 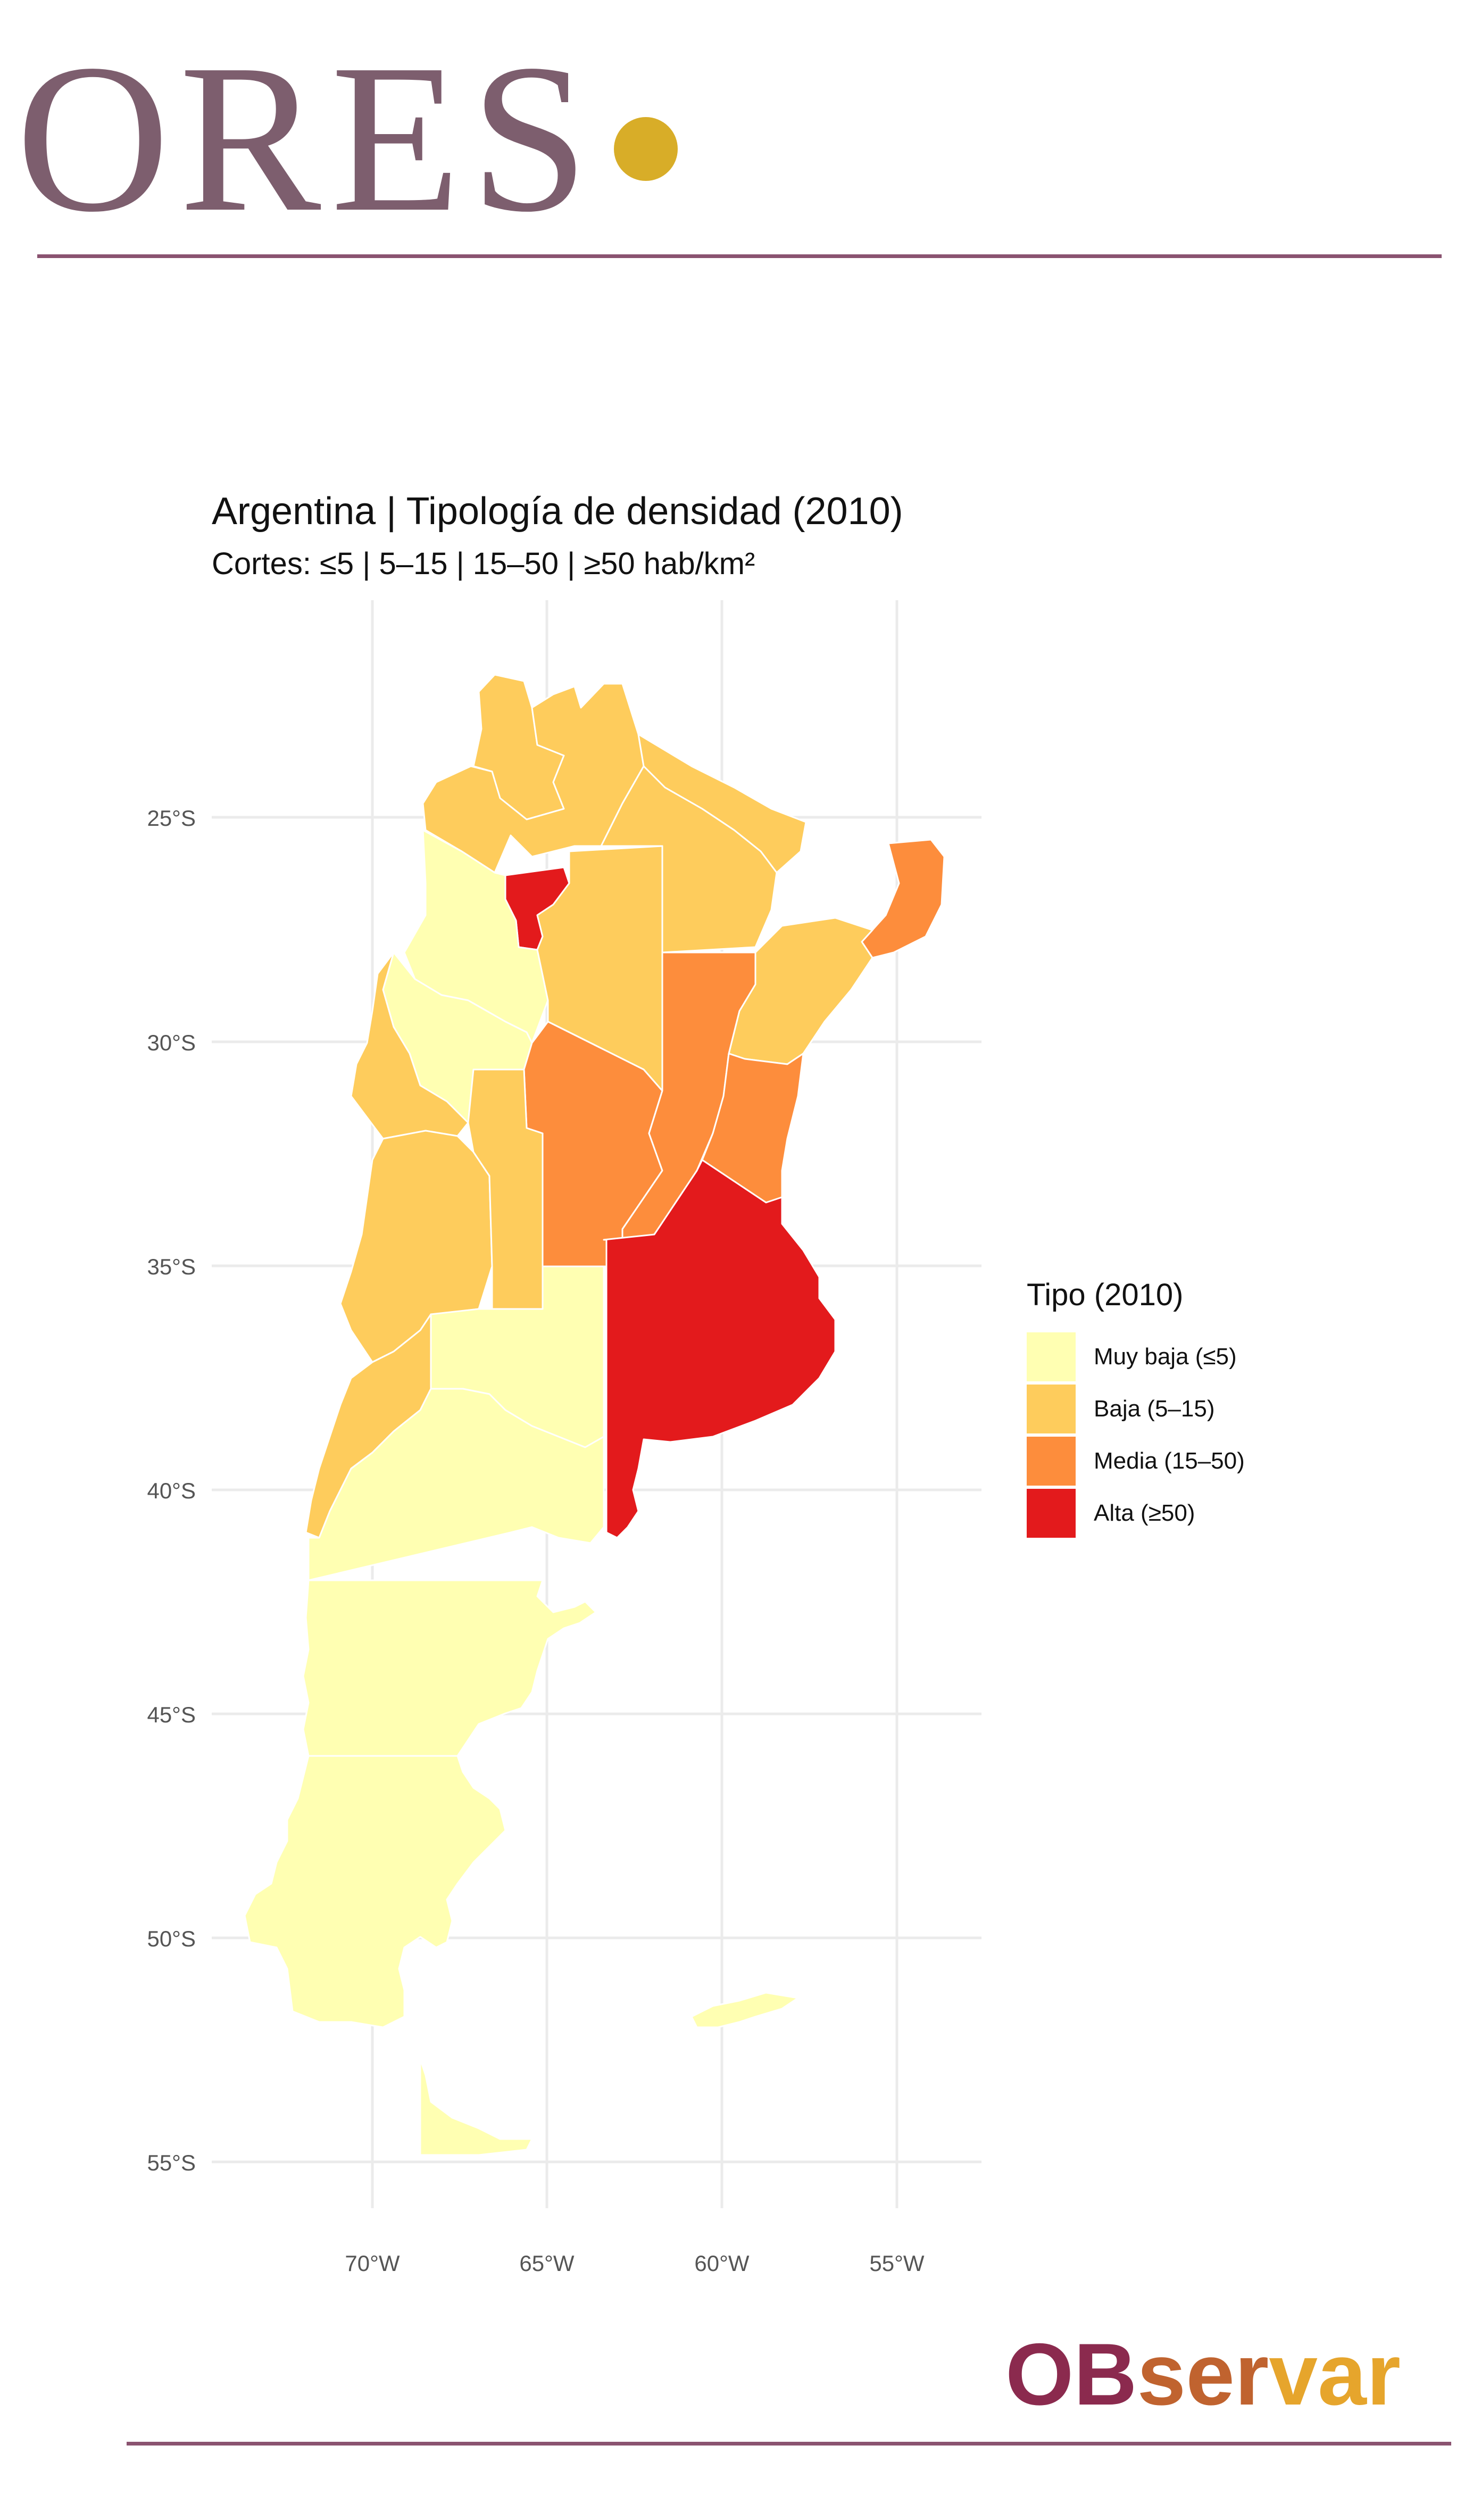 What do you see at coordinates (557, 512) in the screenshot?
I see `map-title: Argentina | Tipología de densidad (2010)` at bounding box center [557, 512].